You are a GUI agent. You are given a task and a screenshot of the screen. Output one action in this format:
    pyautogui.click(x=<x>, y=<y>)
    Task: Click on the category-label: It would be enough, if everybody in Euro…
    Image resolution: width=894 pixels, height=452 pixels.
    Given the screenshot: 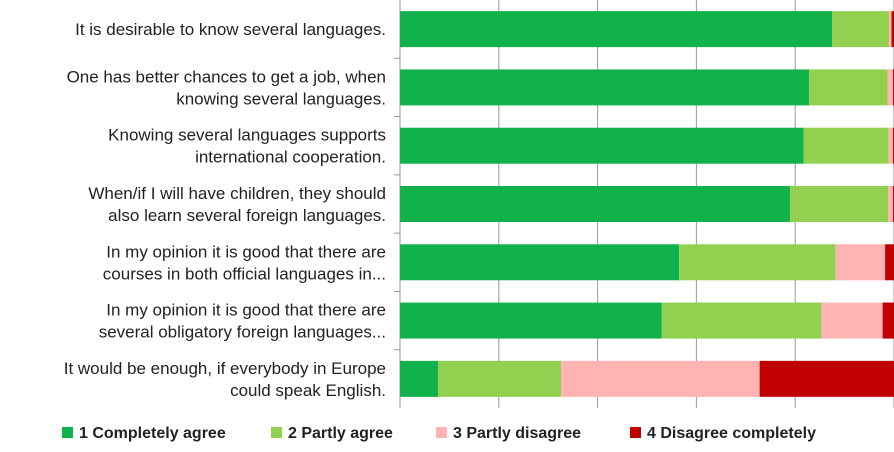 What is the action you would take?
    pyautogui.click(x=225, y=368)
    